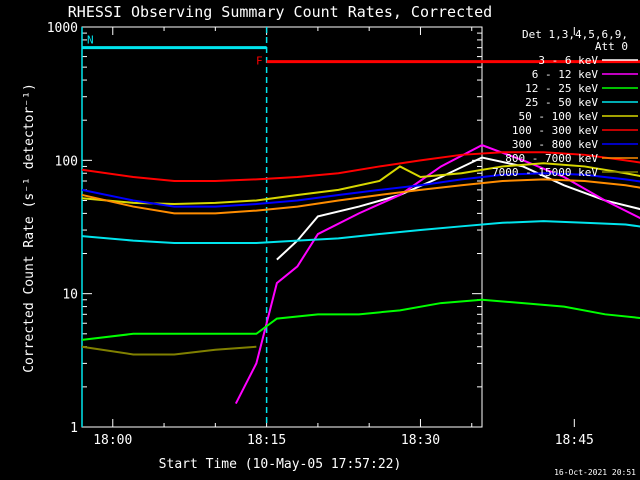 The width and height of the screenshot is (640, 480). Describe the element at coordinates (574, 440) in the screenshot. I see `x-tick-label: 18:45` at that location.